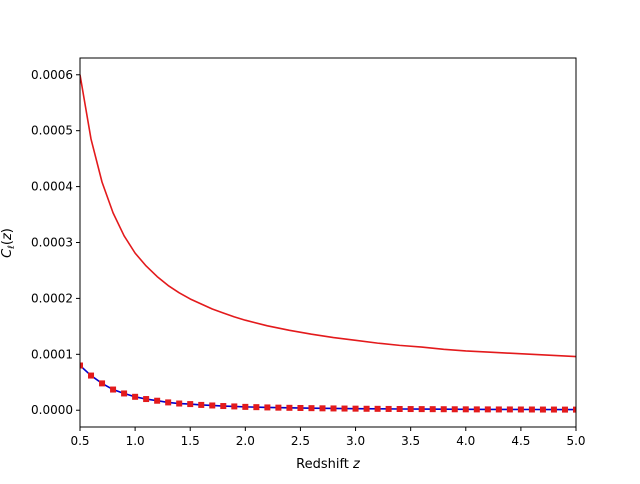 The image size is (640, 484). What do you see at coordinates (52, 75) in the screenshot?
I see `y-tick-label: 0.0006` at bounding box center [52, 75].